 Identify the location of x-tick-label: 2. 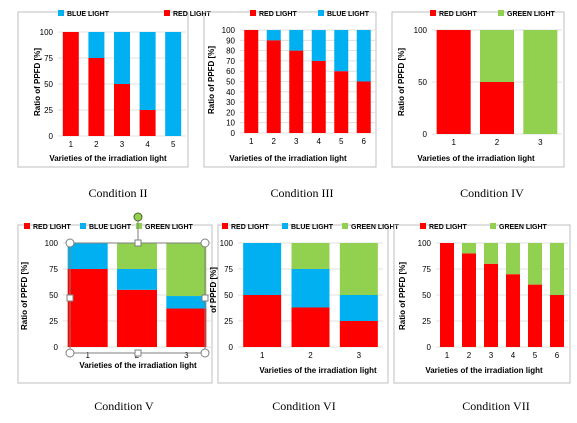
(310, 355).